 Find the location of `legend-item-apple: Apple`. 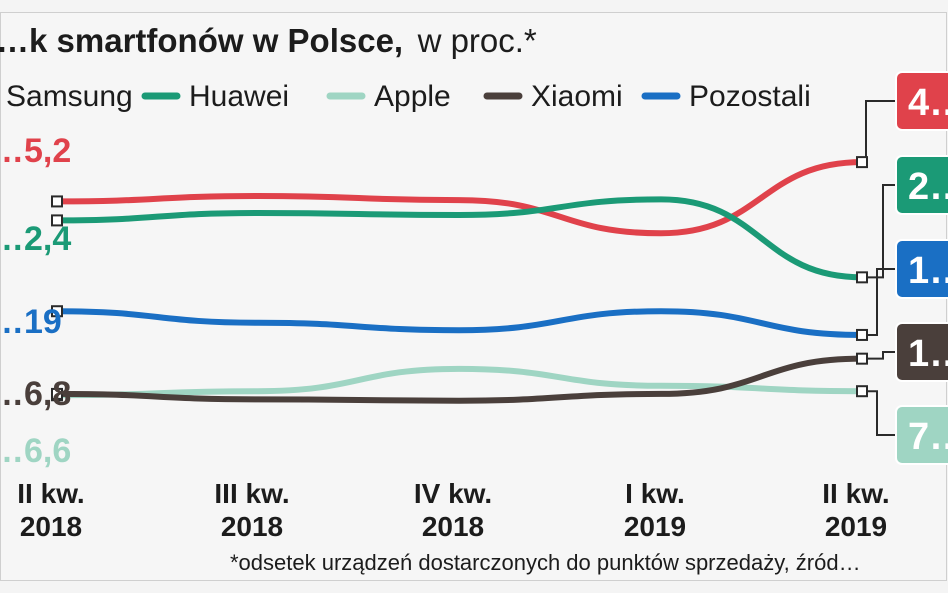

legend-item-apple: Apple is located at coordinates (388, 96).